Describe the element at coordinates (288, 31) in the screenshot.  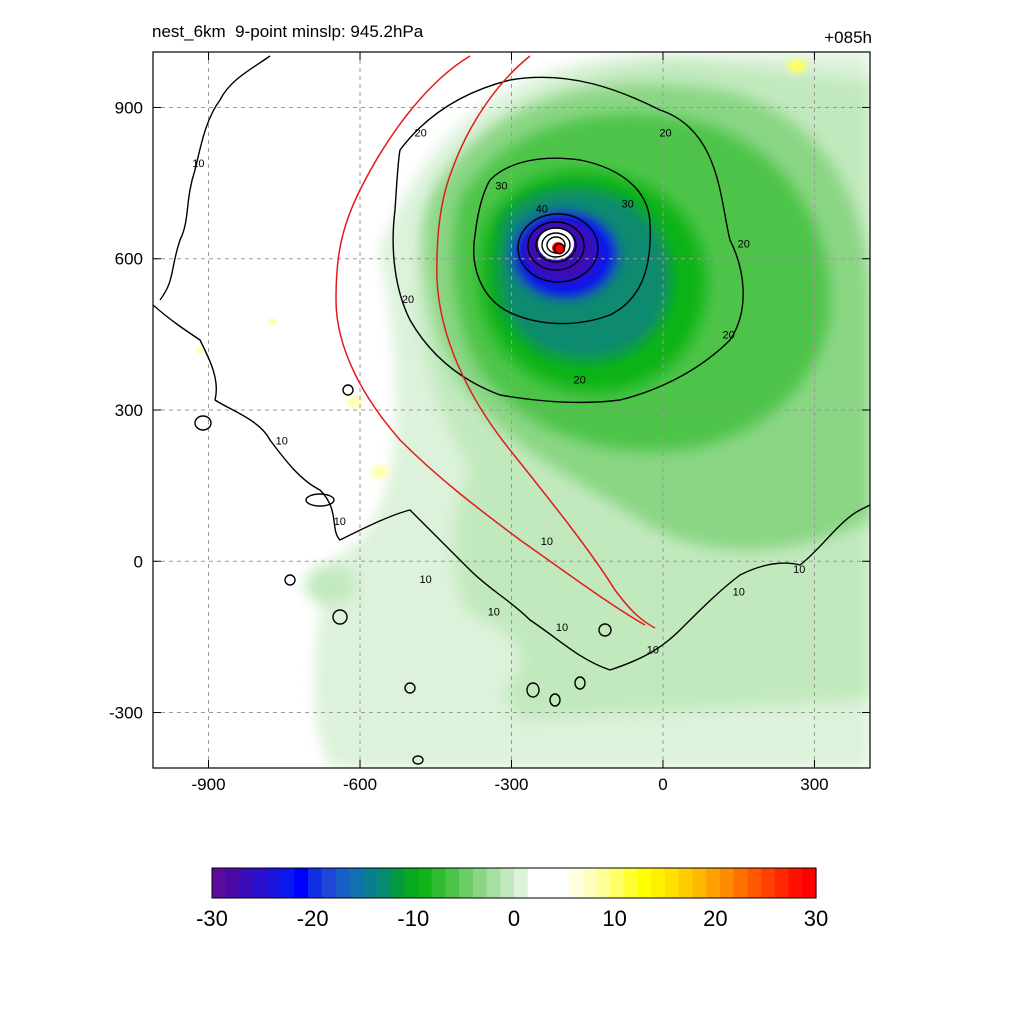
I see `chart-title: nest_6km 9-point minslp: 945.2hPa` at that location.